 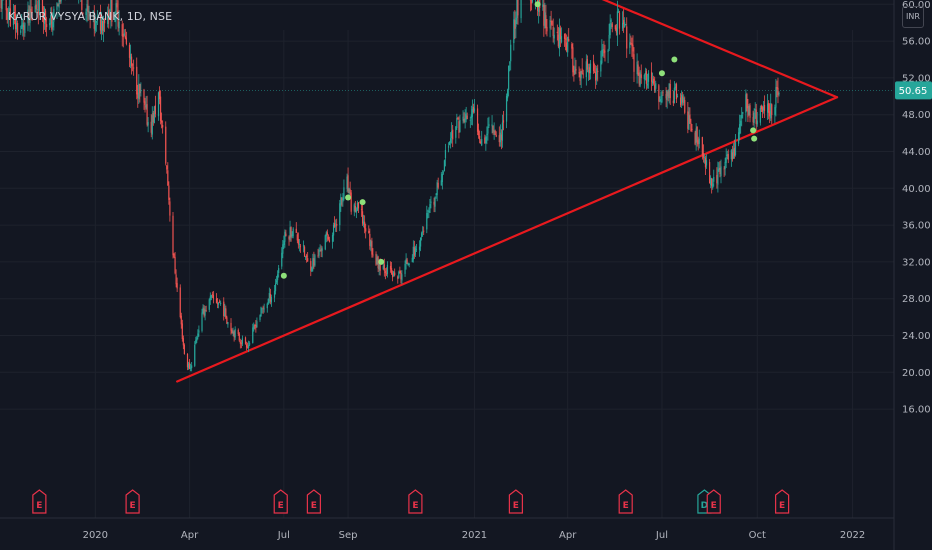 What do you see at coordinates (90, 16) in the screenshot?
I see `symbol-title: KARUR VYSYA BANK, 1D, NSE` at bounding box center [90, 16].